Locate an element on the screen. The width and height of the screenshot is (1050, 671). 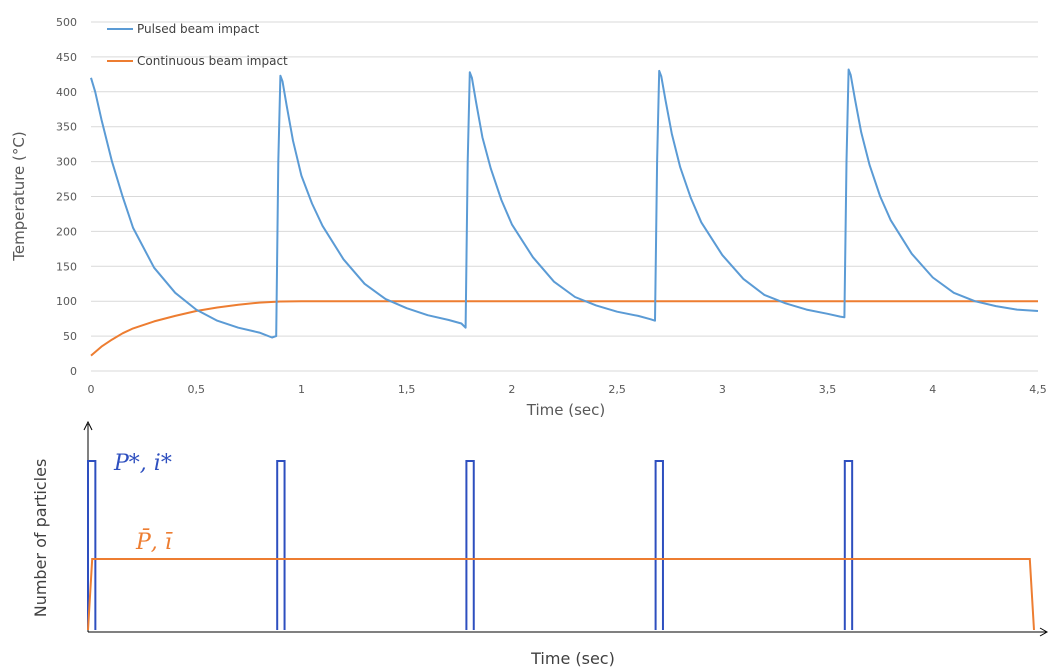
y-axis-title: Temperature (°C) is located at coordinates (19, 196).